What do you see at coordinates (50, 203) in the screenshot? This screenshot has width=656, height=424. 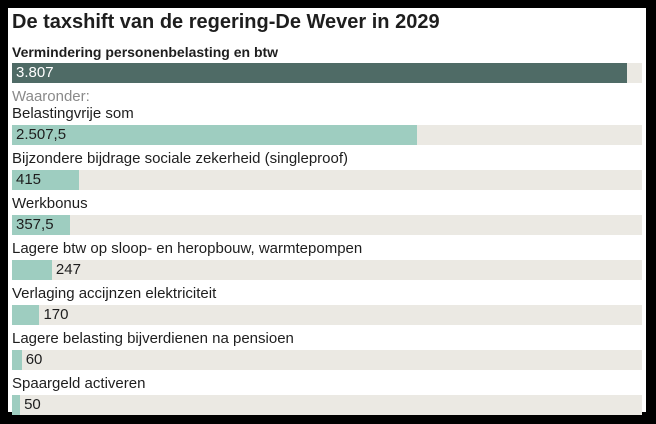 I see `category-label: Werkbonus` at bounding box center [50, 203].